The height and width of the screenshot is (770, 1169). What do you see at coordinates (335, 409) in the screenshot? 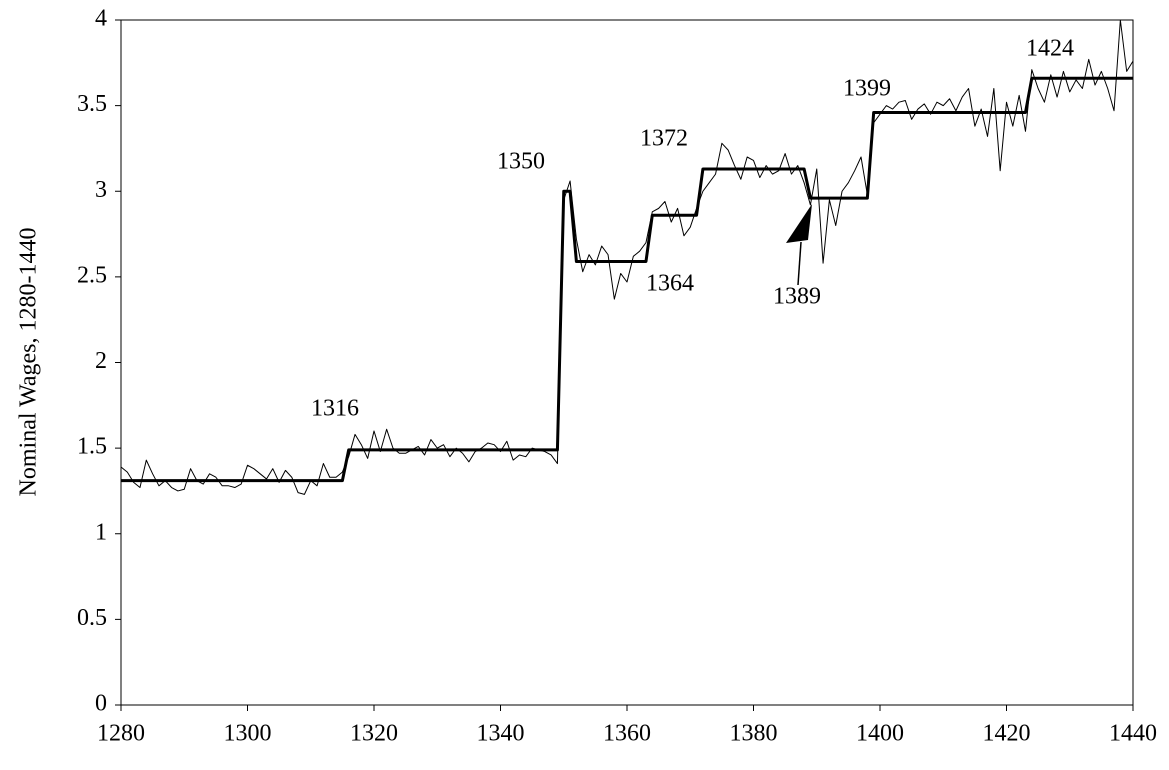
I see `annotation: 1316` at bounding box center [335, 409].